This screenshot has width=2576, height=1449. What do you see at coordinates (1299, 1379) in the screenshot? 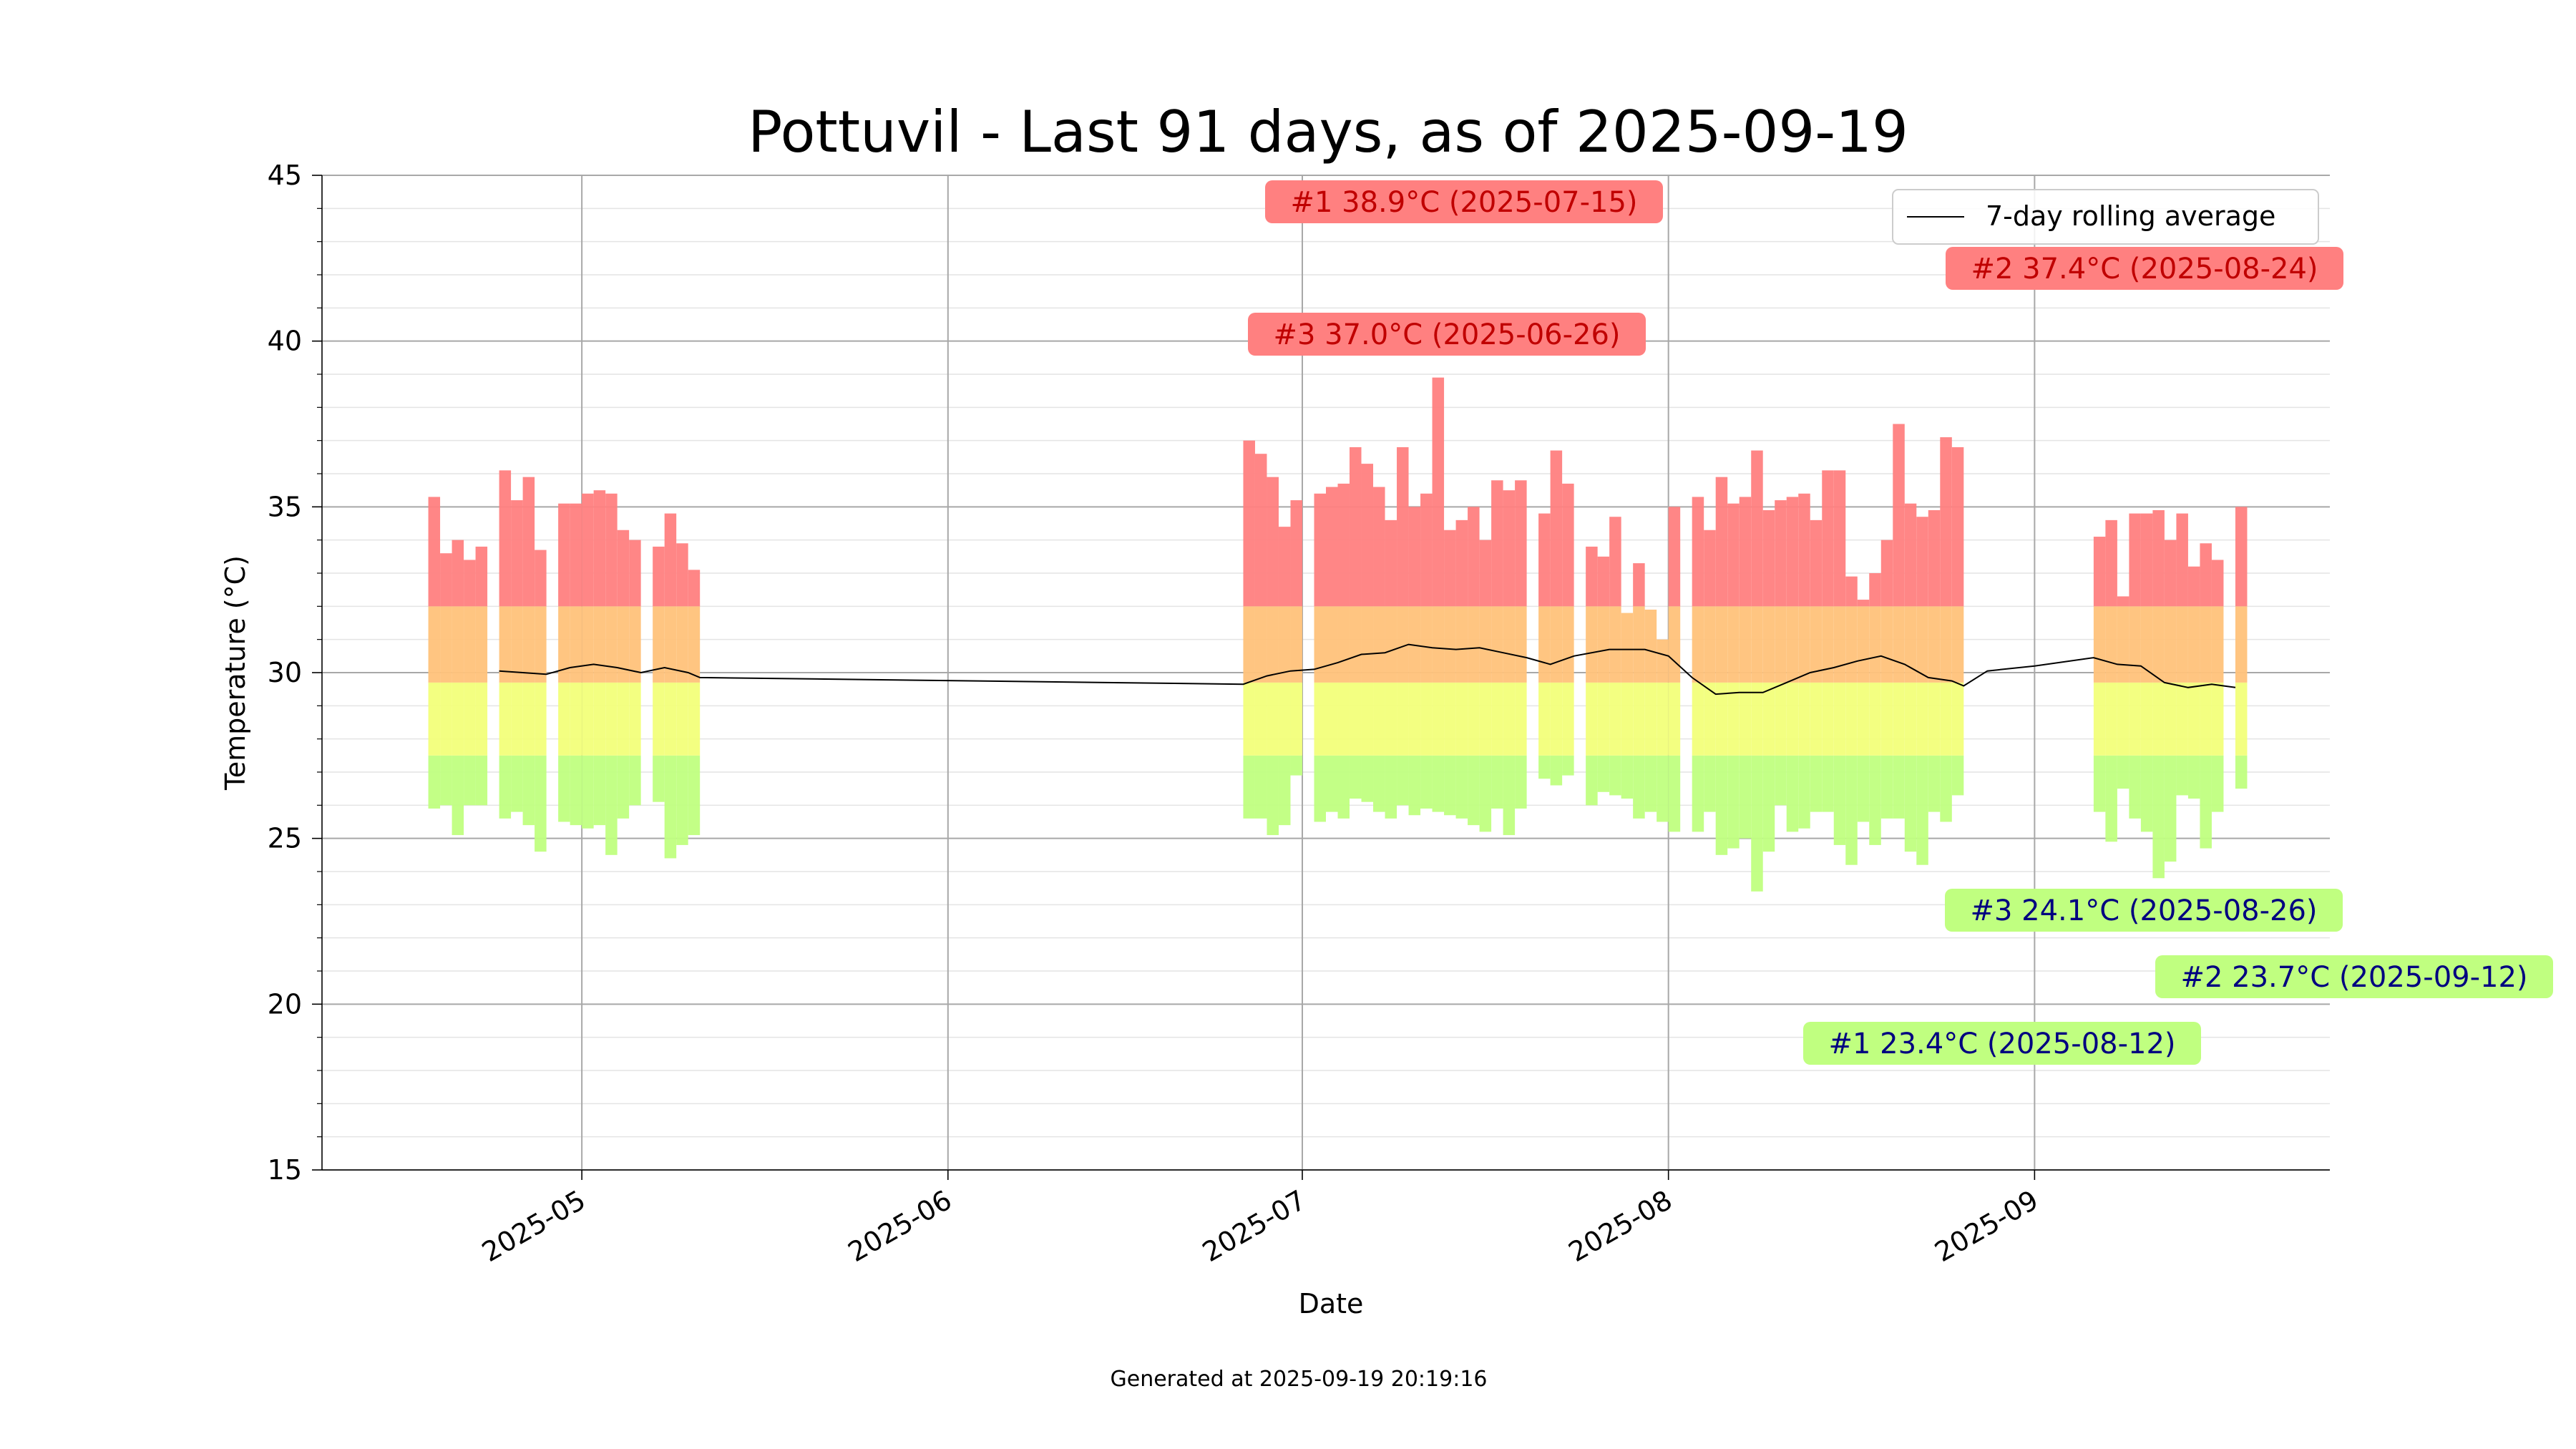
I see `generated-footer: Generated at 2025-09-19 20:19:16` at bounding box center [1299, 1379].